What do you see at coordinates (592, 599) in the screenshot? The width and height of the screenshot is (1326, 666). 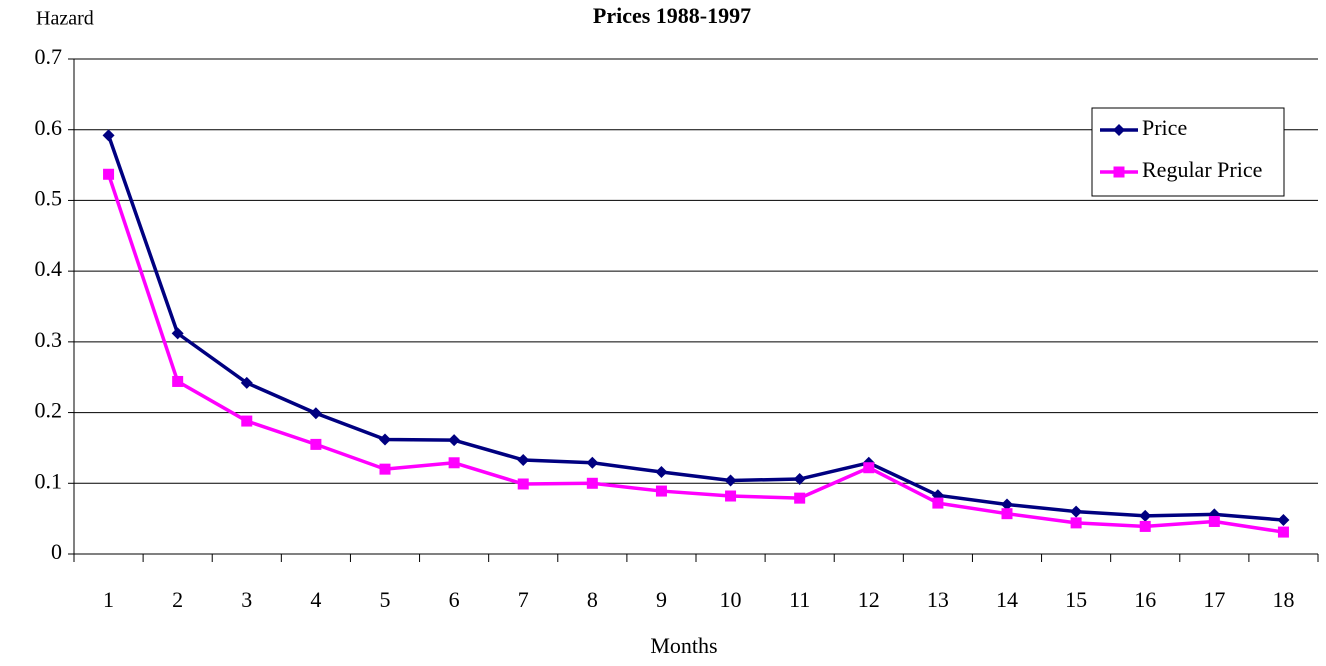 I see `x-tick-label: 8` at bounding box center [592, 599].